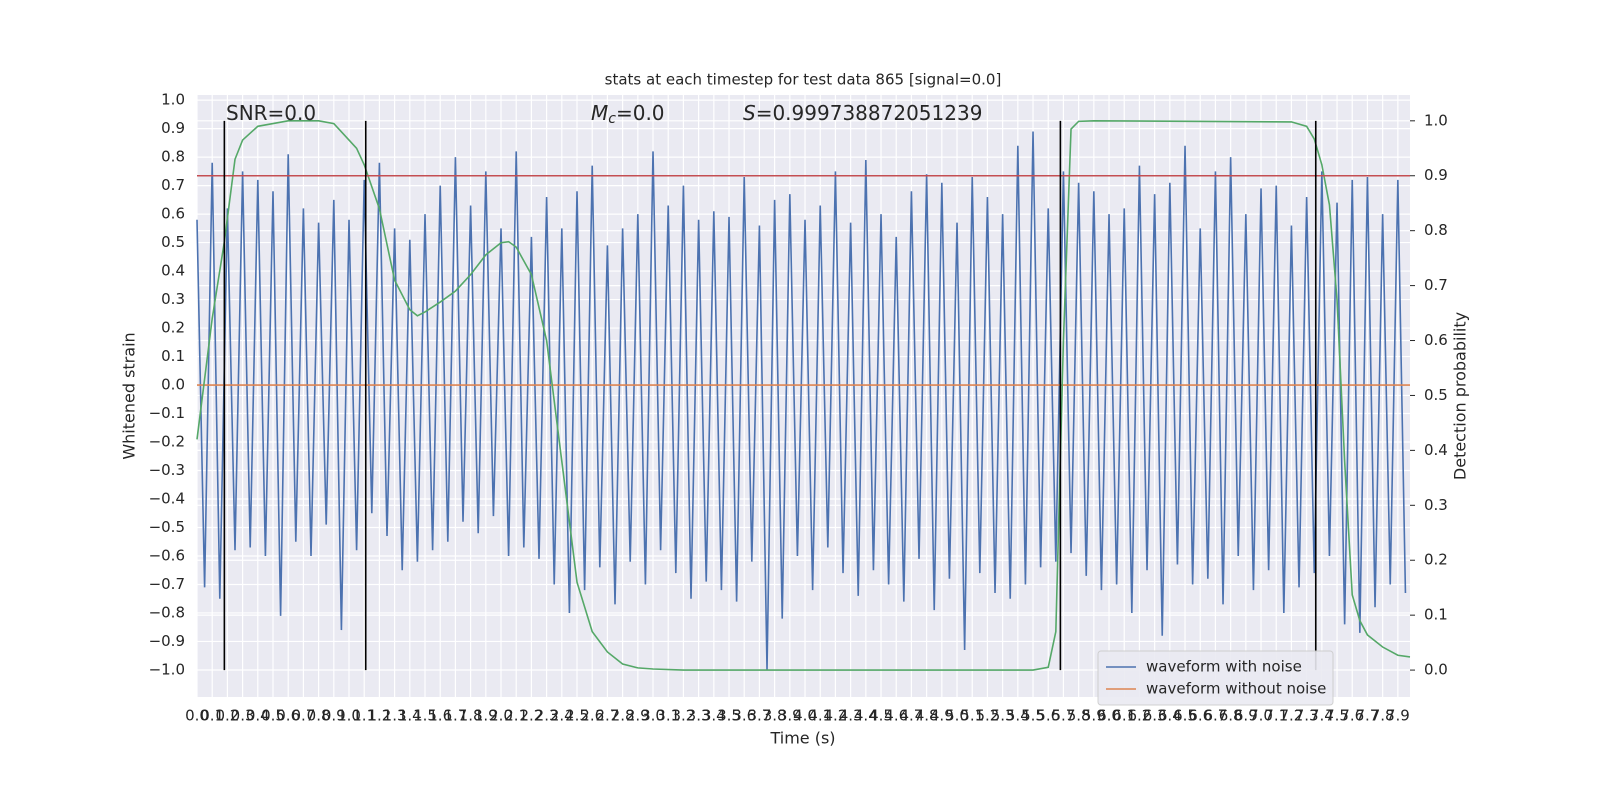 The image size is (1600, 804). I want to click on y2-tick-label: 0.3, so click(1436, 505).